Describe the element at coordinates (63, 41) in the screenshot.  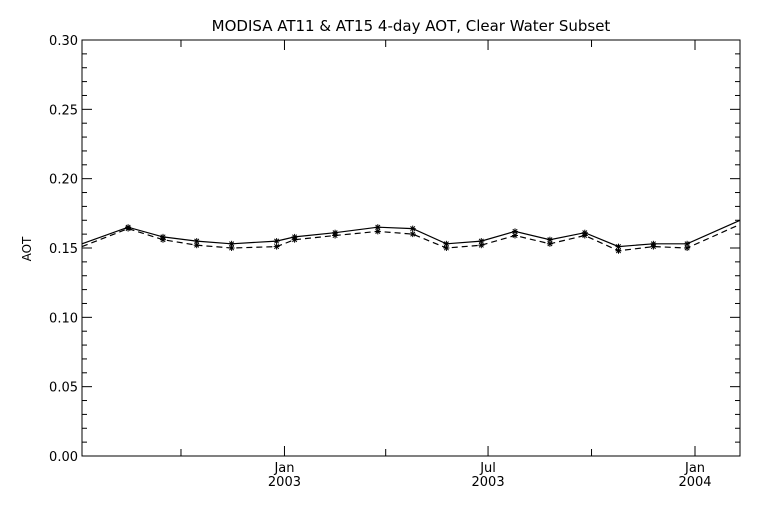
I see `y-tick-label: 0.30` at that location.